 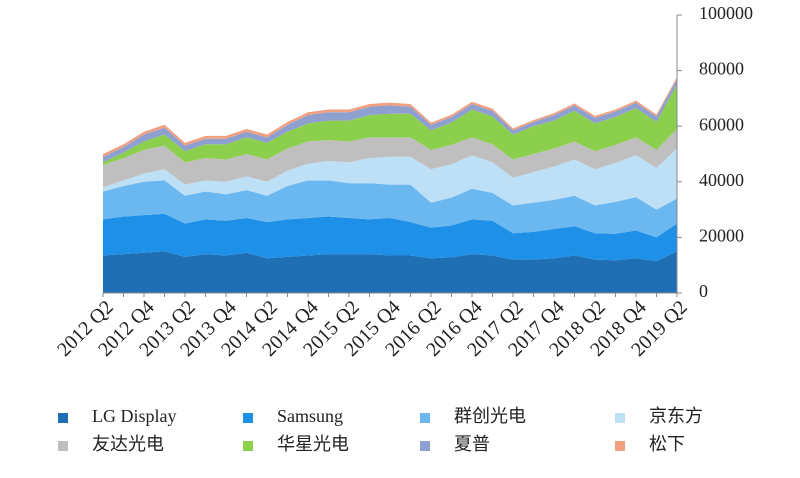 I want to click on legend-label: LG Display, so click(x=134, y=416).